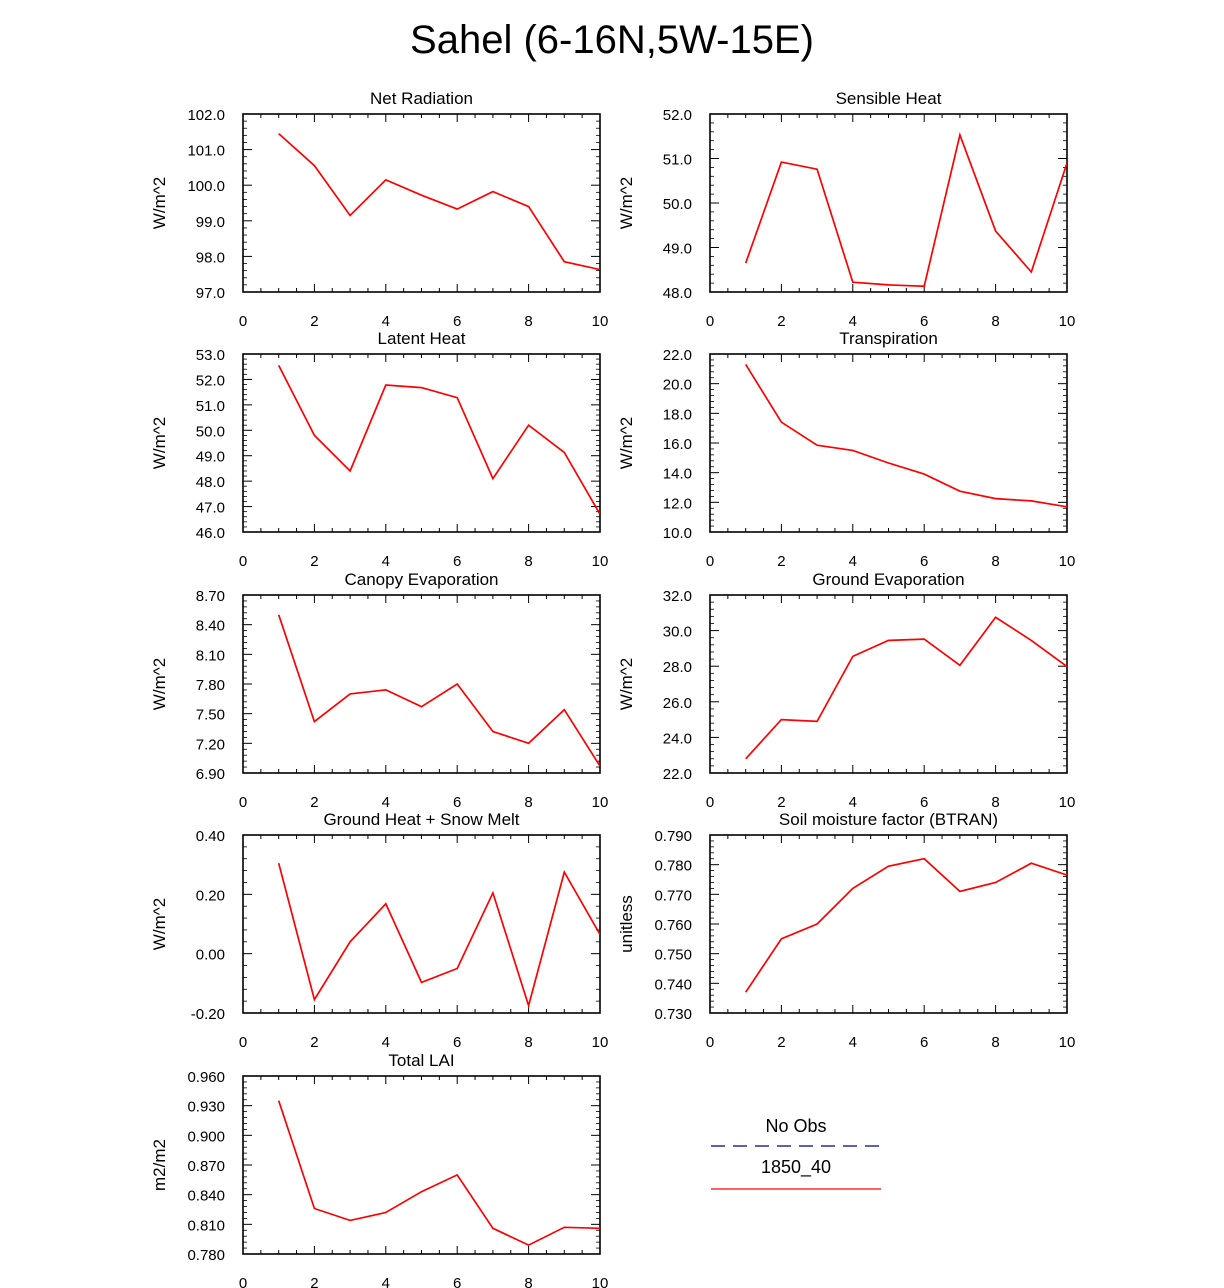  What do you see at coordinates (677, 474) in the screenshot?
I see `y-tick-label: 14.0` at bounding box center [677, 474].